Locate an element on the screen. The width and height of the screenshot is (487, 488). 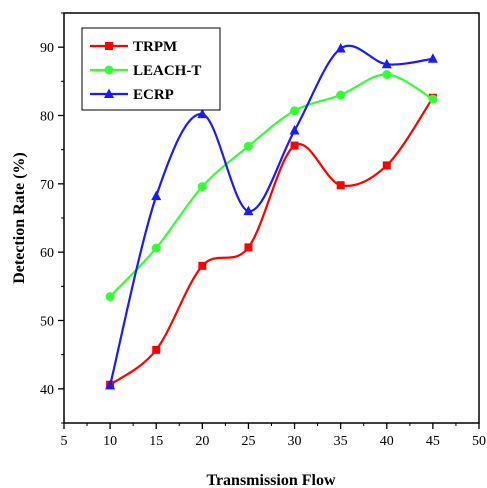
x-tick-label: 5 is located at coordinates (64, 441).